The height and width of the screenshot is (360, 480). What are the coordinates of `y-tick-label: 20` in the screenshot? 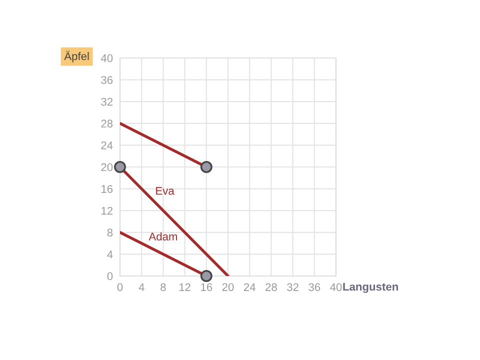 It's located at (107, 167).